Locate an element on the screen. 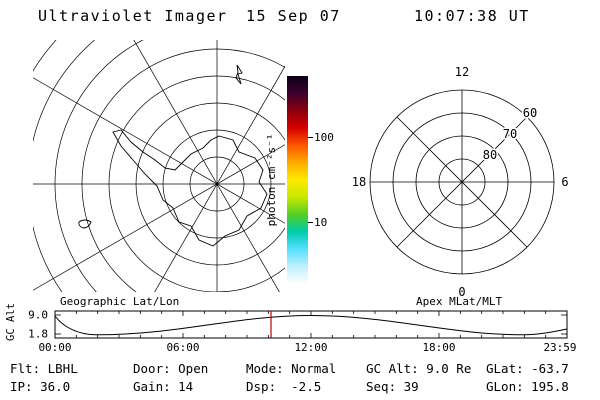  apex-plot-caption: Apex MLat/MLT is located at coordinates (459, 301).